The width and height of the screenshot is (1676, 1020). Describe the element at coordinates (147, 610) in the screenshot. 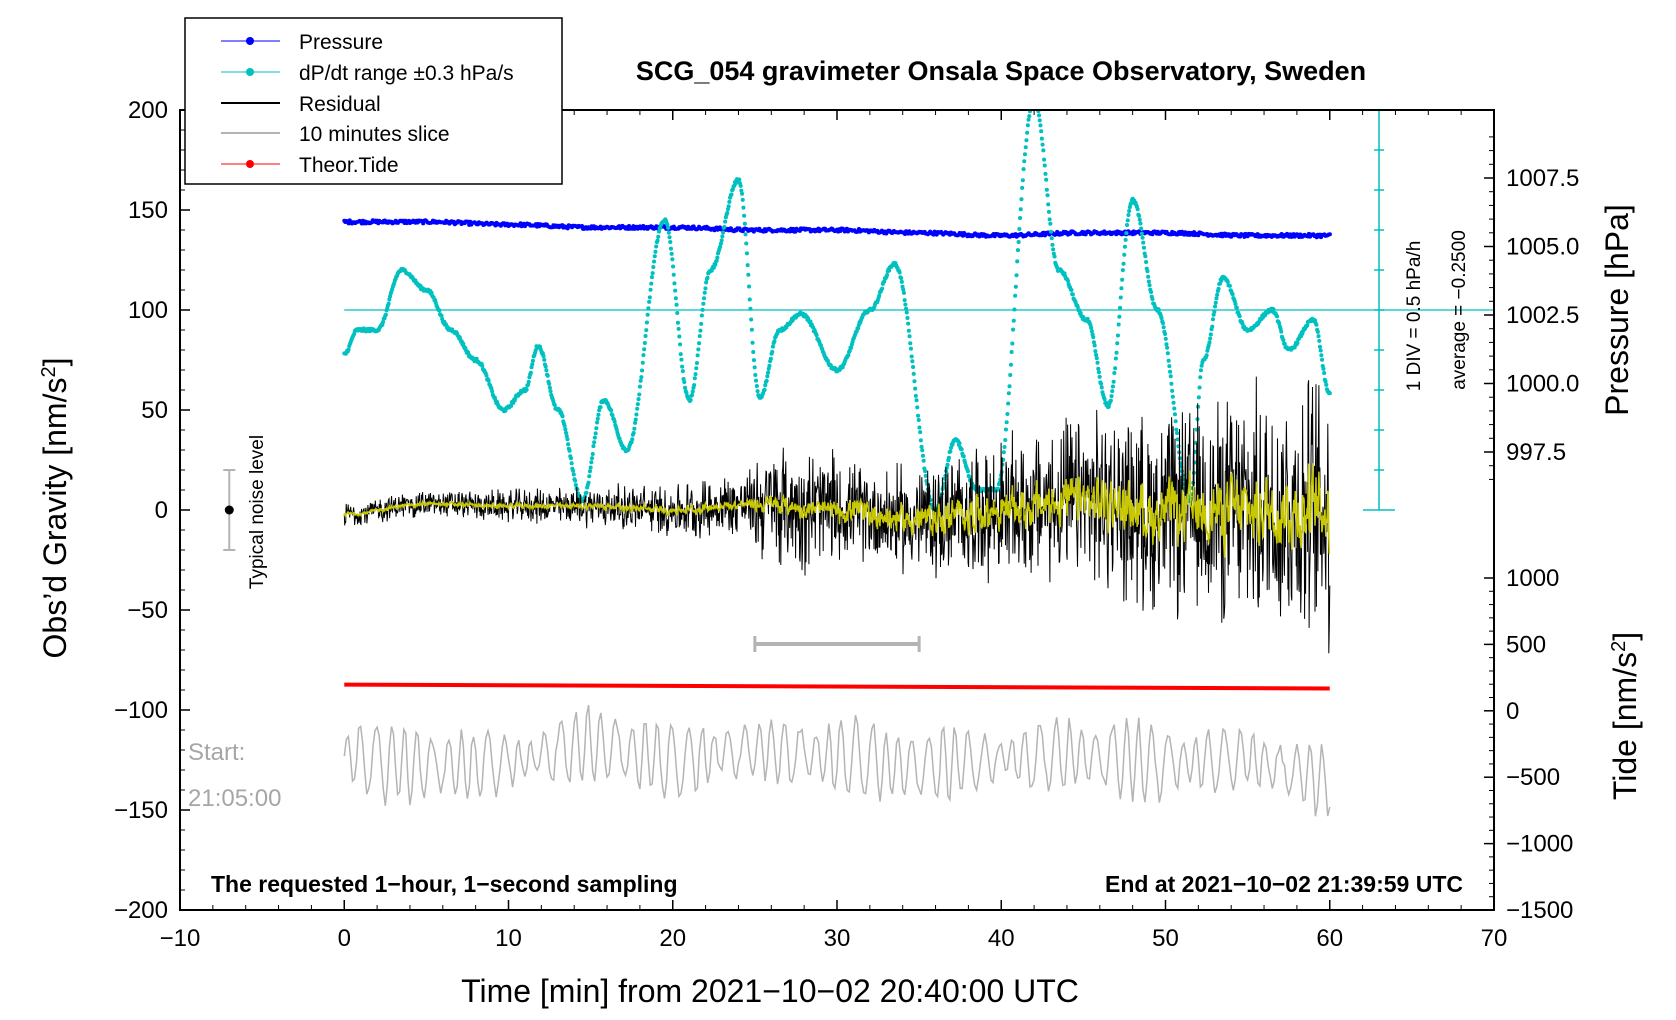

I see `y-tick-label: −50` at that location.